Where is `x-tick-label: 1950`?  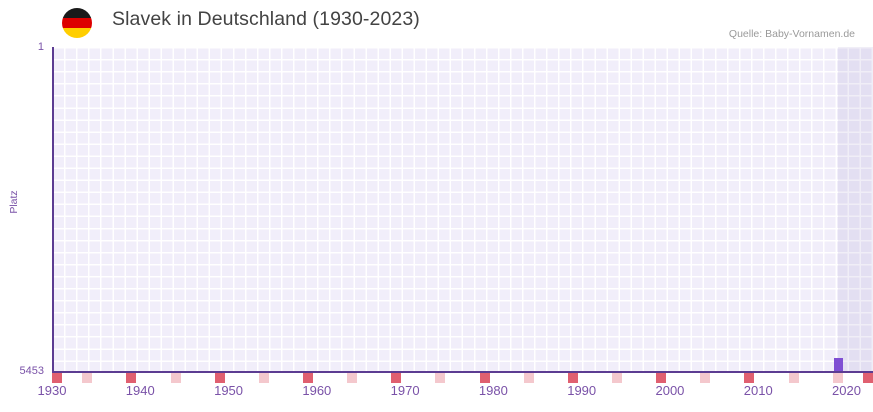 x-tick-label: 1950 is located at coordinates (229, 390).